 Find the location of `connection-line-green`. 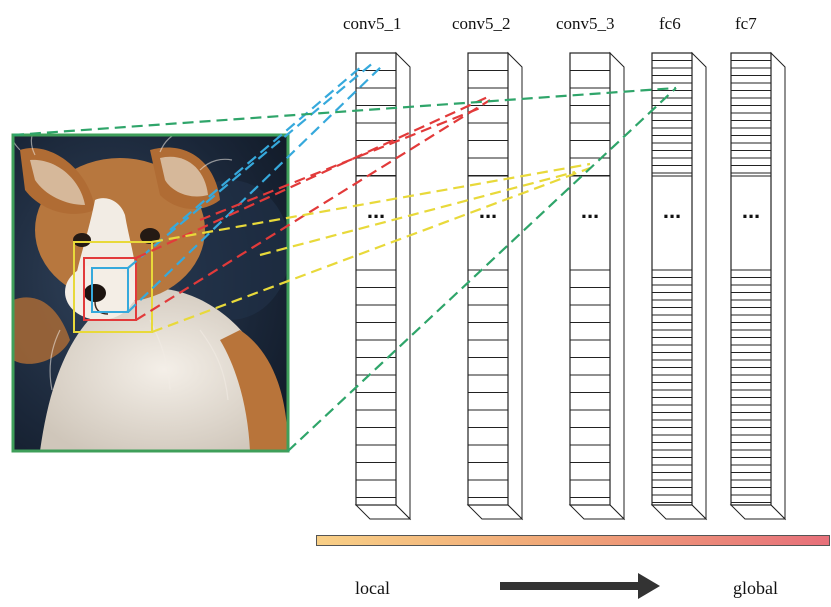

connection-line-green is located at coordinates (344, 111).